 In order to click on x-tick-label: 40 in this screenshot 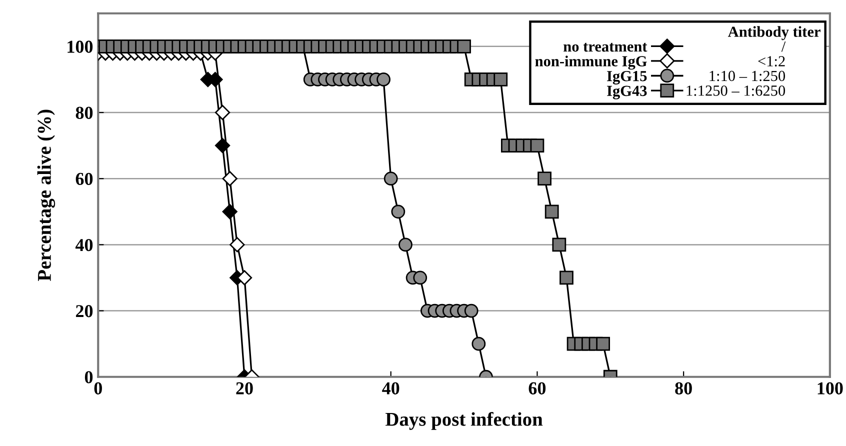, I will do `click(391, 388)`.